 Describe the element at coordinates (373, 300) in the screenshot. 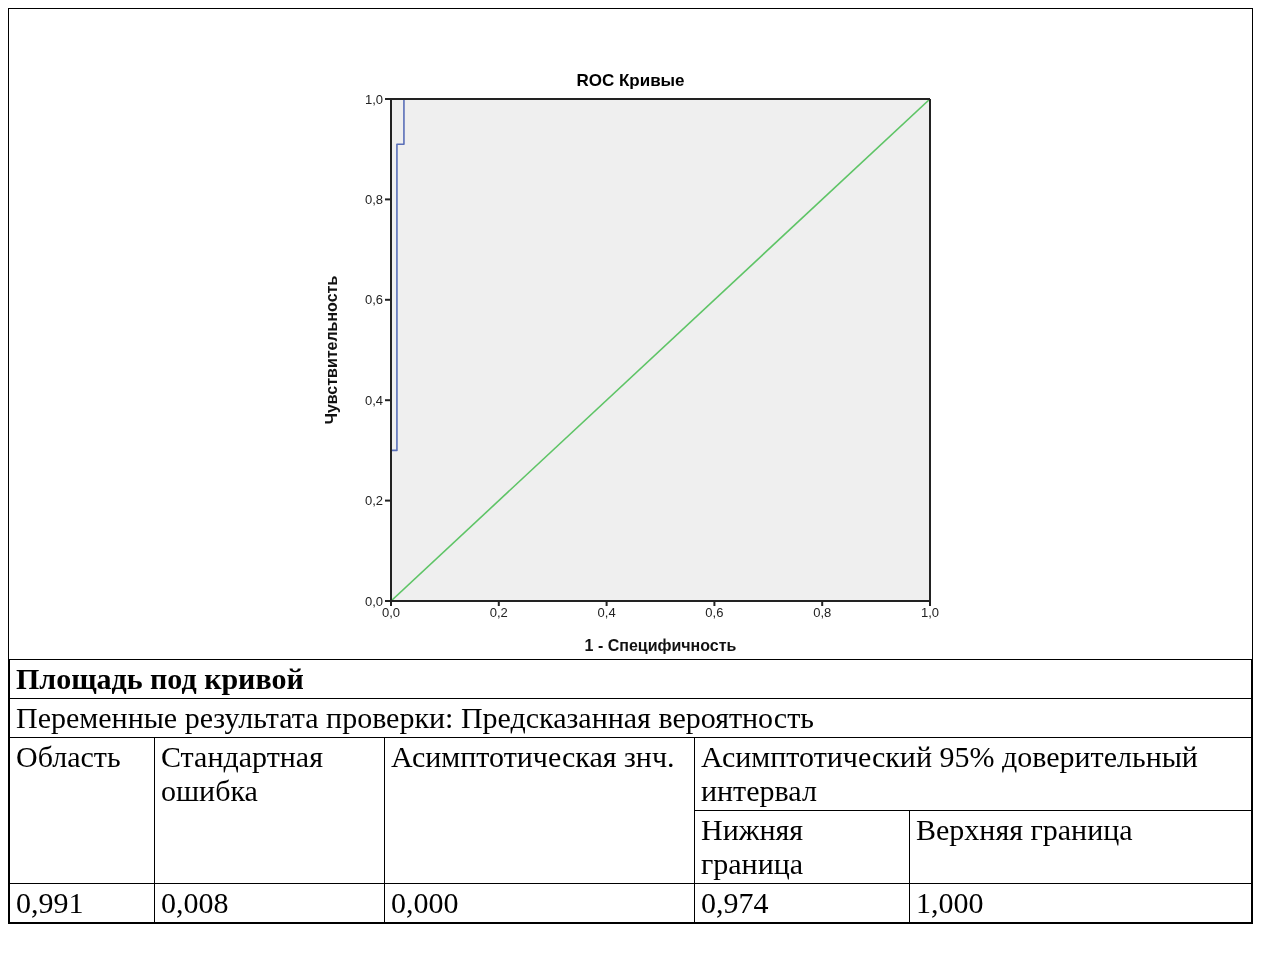

I see `y-tick-label: 0,6` at that location.